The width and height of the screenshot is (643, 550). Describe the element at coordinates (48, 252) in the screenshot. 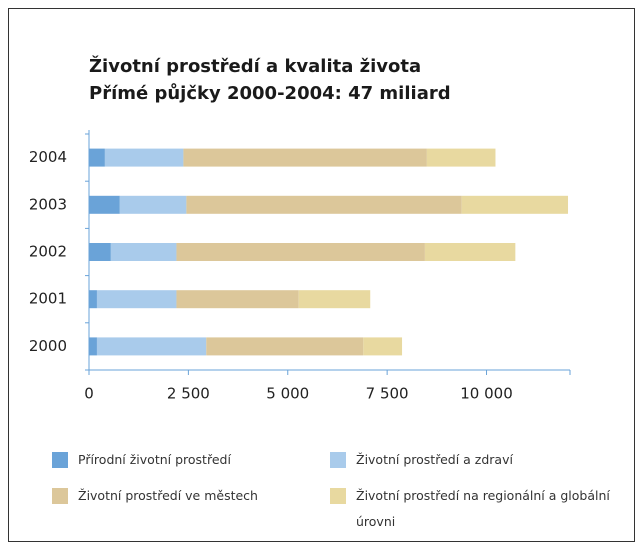

I see `y-tick-label: 2002` at that location.